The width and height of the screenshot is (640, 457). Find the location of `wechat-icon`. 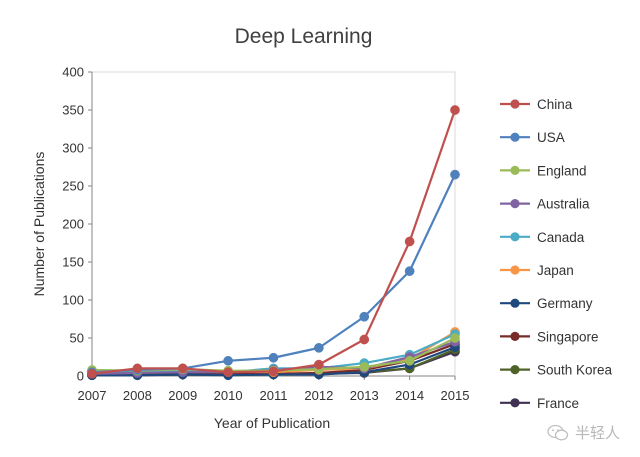

wechat-icon is located at coordinates (558, 432).